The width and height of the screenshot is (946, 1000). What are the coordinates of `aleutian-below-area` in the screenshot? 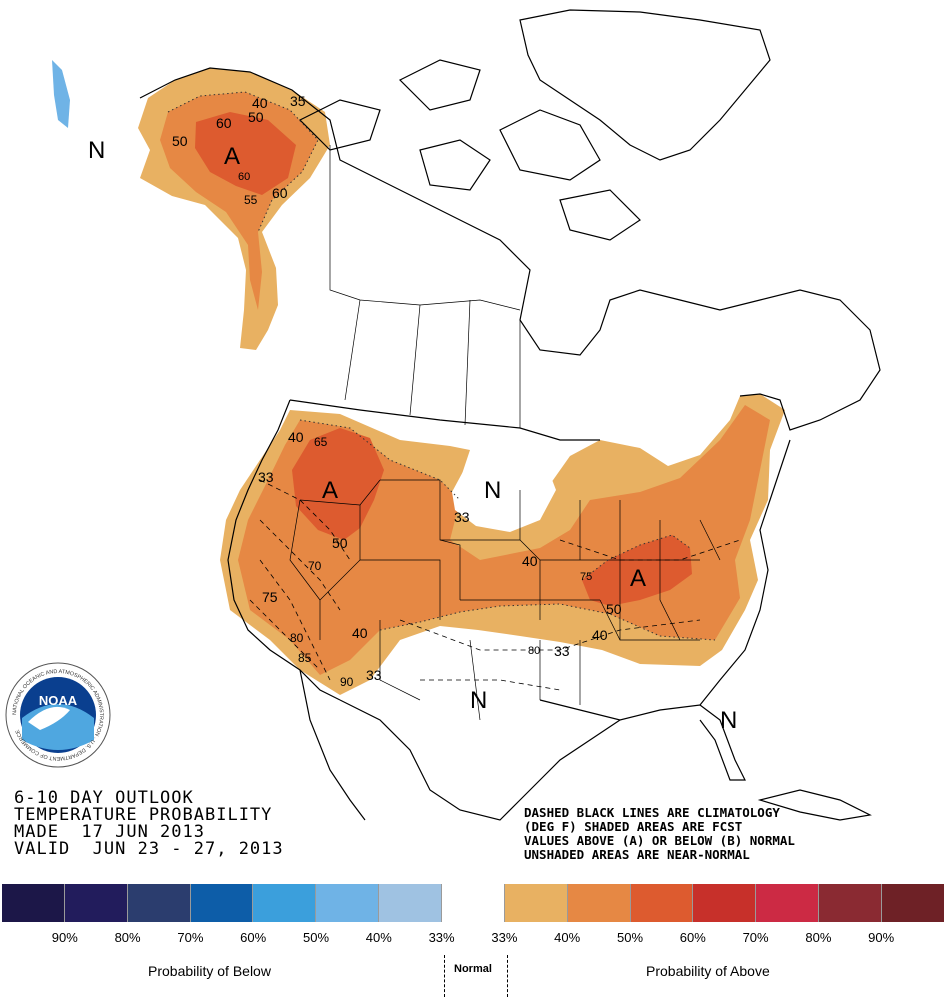 It's located at (61, 94).